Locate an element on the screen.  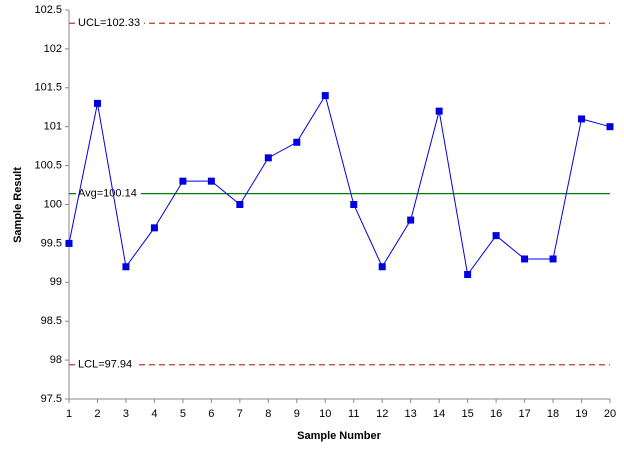
reference-label: UCL=102.33 is located at coordinates (109, 23).